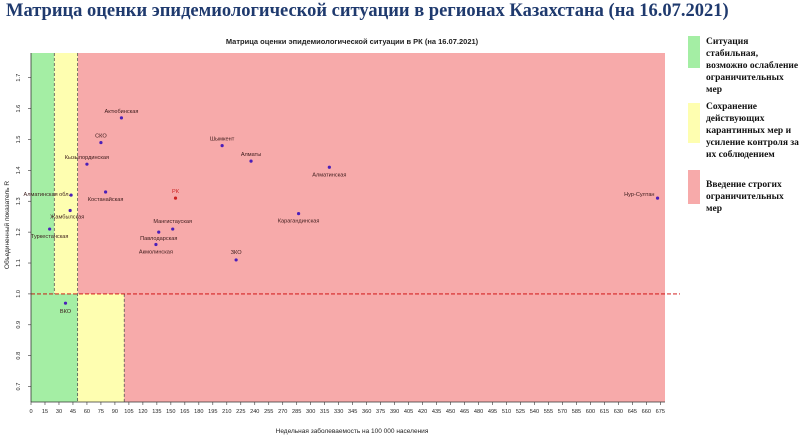  I want to click on y-tick-label: 1.7, so click(19, 78).